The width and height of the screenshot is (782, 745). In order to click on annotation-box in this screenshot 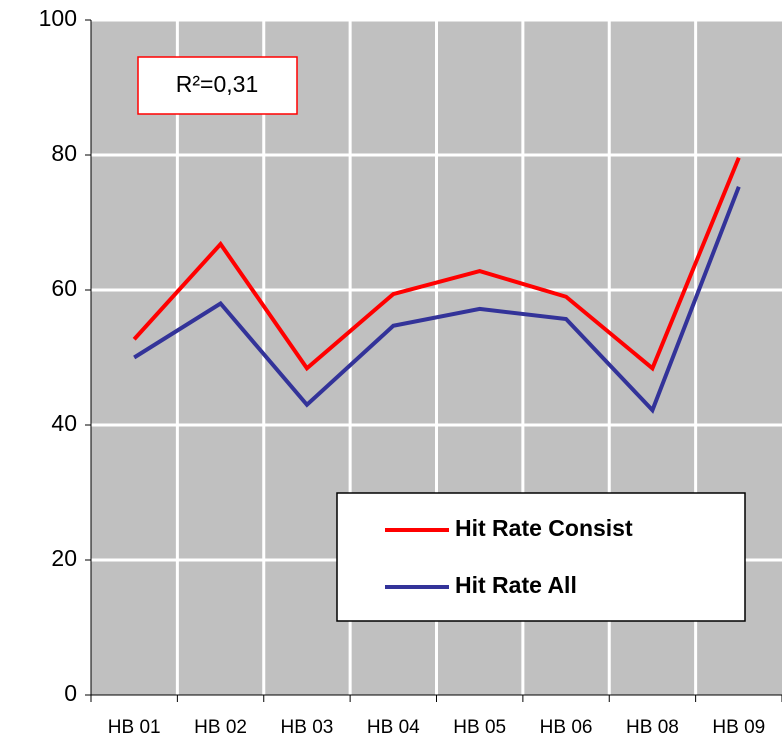, I will do `click(217, 85)`.